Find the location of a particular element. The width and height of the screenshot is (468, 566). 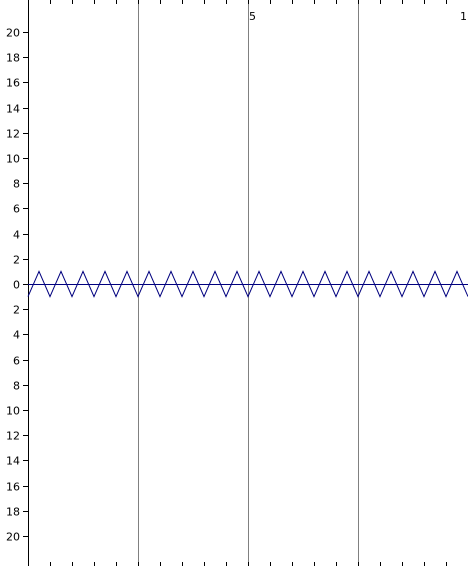

series-line-sawtooth is located at coordinates (247, 284).